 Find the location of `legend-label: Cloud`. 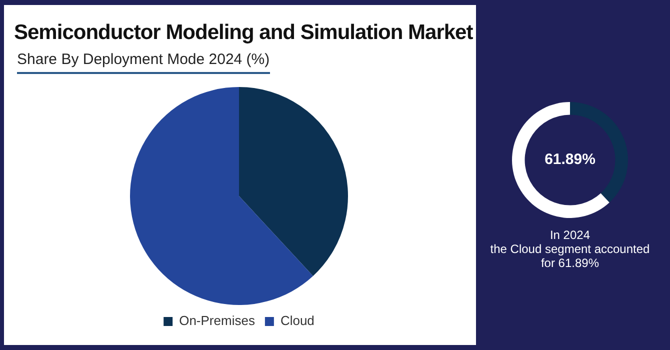

legend-label: Cloud is located at coordinates (297, 320).